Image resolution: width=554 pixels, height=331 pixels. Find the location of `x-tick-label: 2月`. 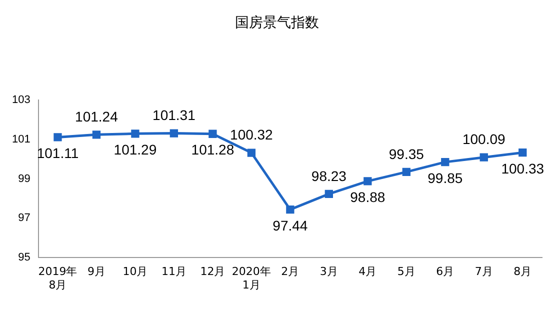

x-tick-label: 2月 is located at coordinates (290, 271).